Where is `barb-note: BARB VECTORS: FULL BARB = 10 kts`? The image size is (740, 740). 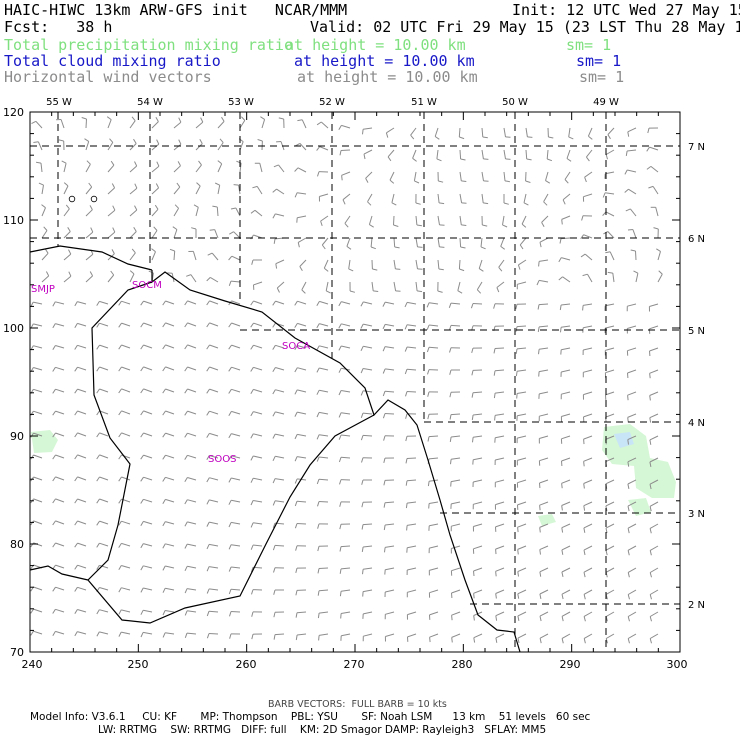 barb-note: BARB VECTORS: FULL BARB = 10 kts is located at coordinates (357, 704).